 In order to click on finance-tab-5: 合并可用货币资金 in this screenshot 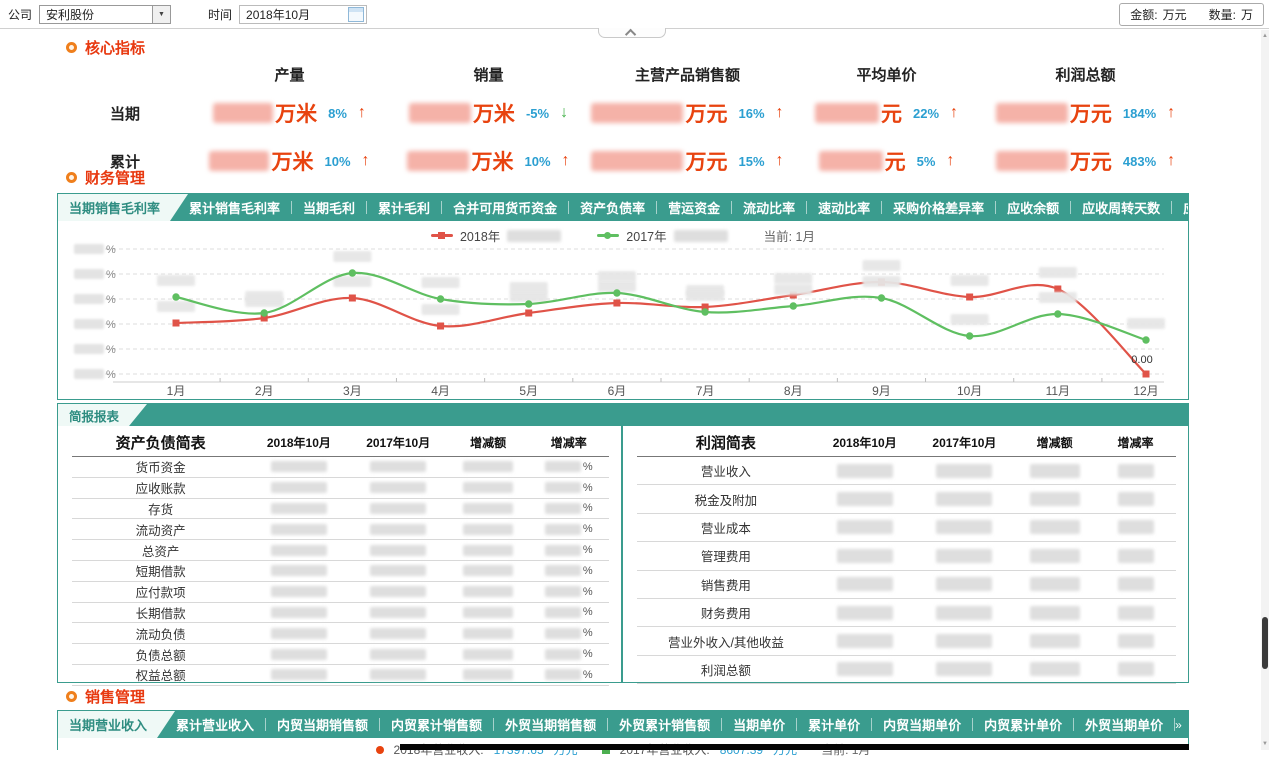, I will do `click(505, 208)`.